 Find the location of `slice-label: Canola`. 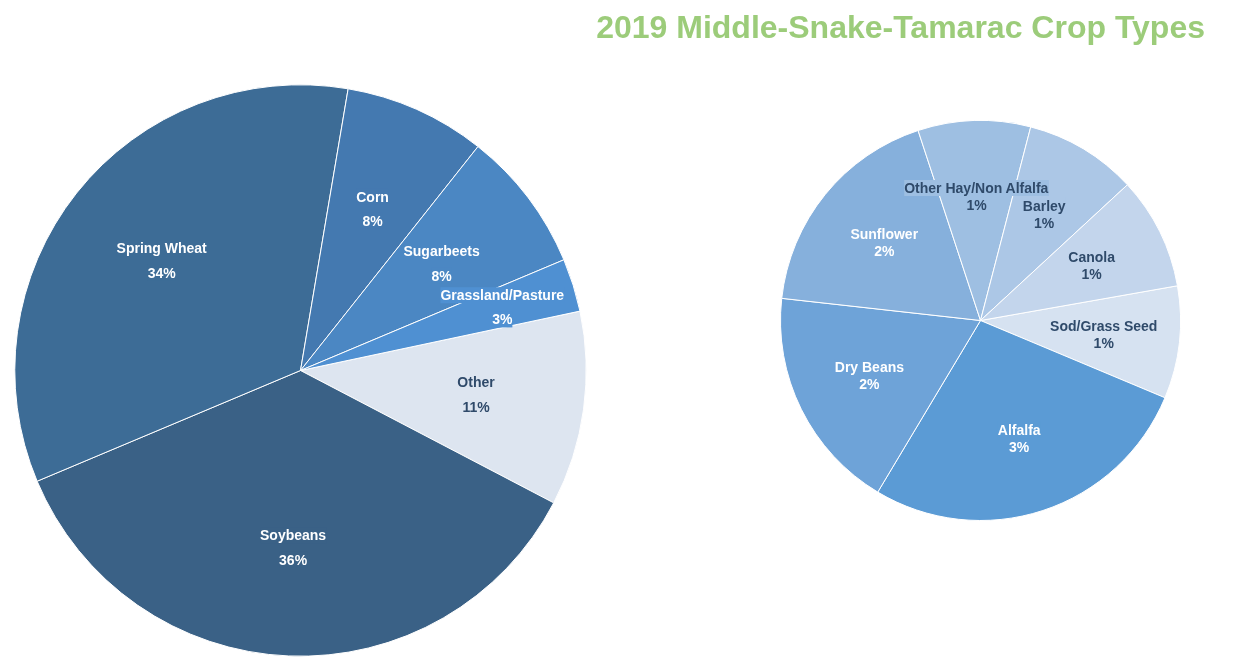

slice-label: Canola is located at coordinates (1092, 256).